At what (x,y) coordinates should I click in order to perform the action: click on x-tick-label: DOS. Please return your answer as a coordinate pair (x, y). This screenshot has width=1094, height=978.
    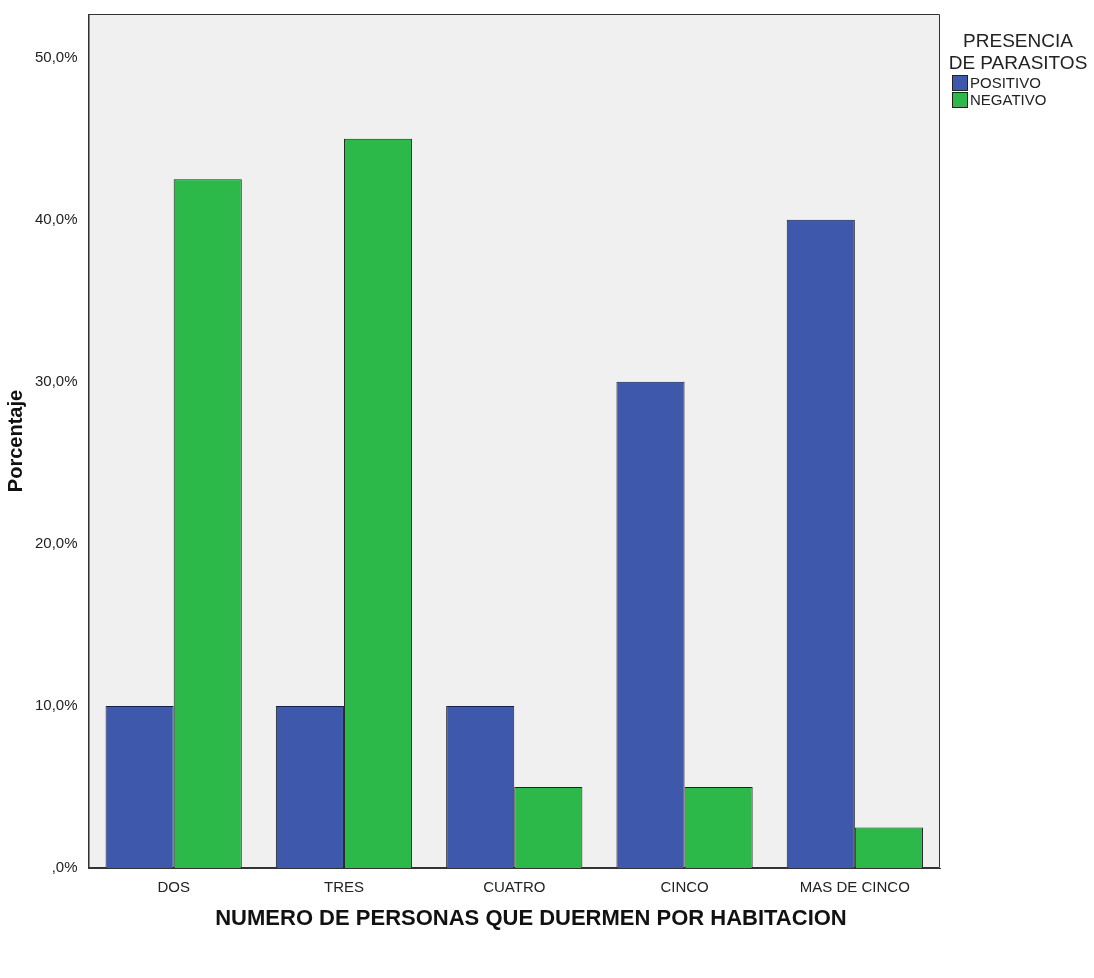
    Looking at the image, I should click on (173, 887).